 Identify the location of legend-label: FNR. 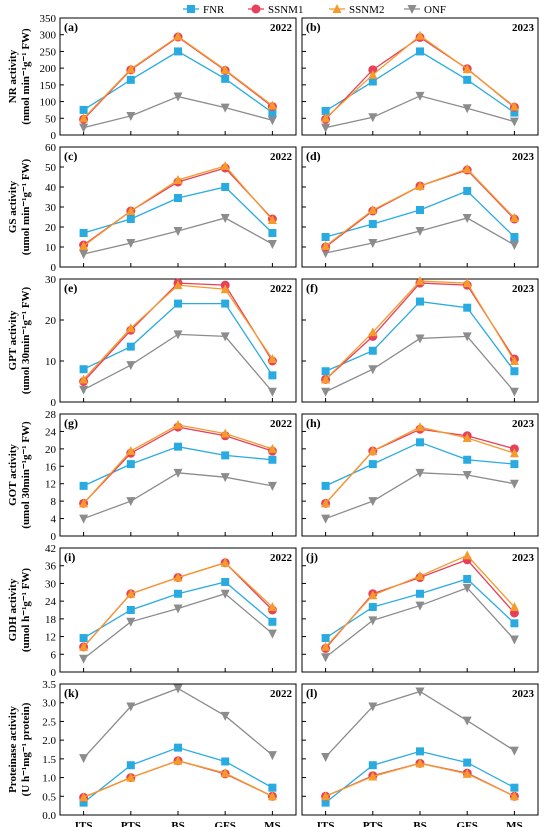
(214, 10).